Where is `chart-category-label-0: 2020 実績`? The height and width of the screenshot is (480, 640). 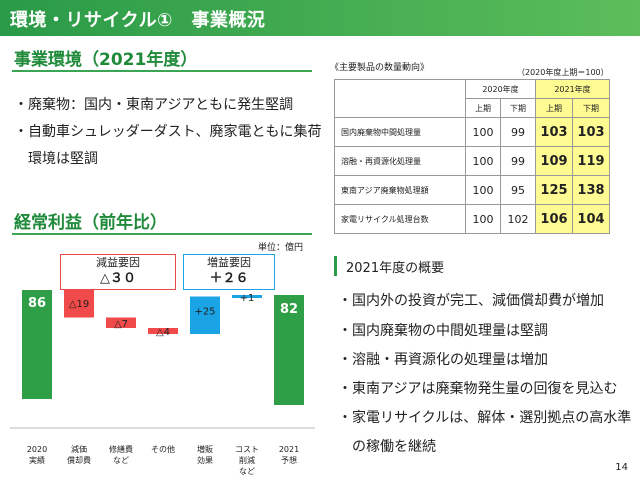 chart-category-label-0: 2020 実績 is located at coordinates (37, 455).